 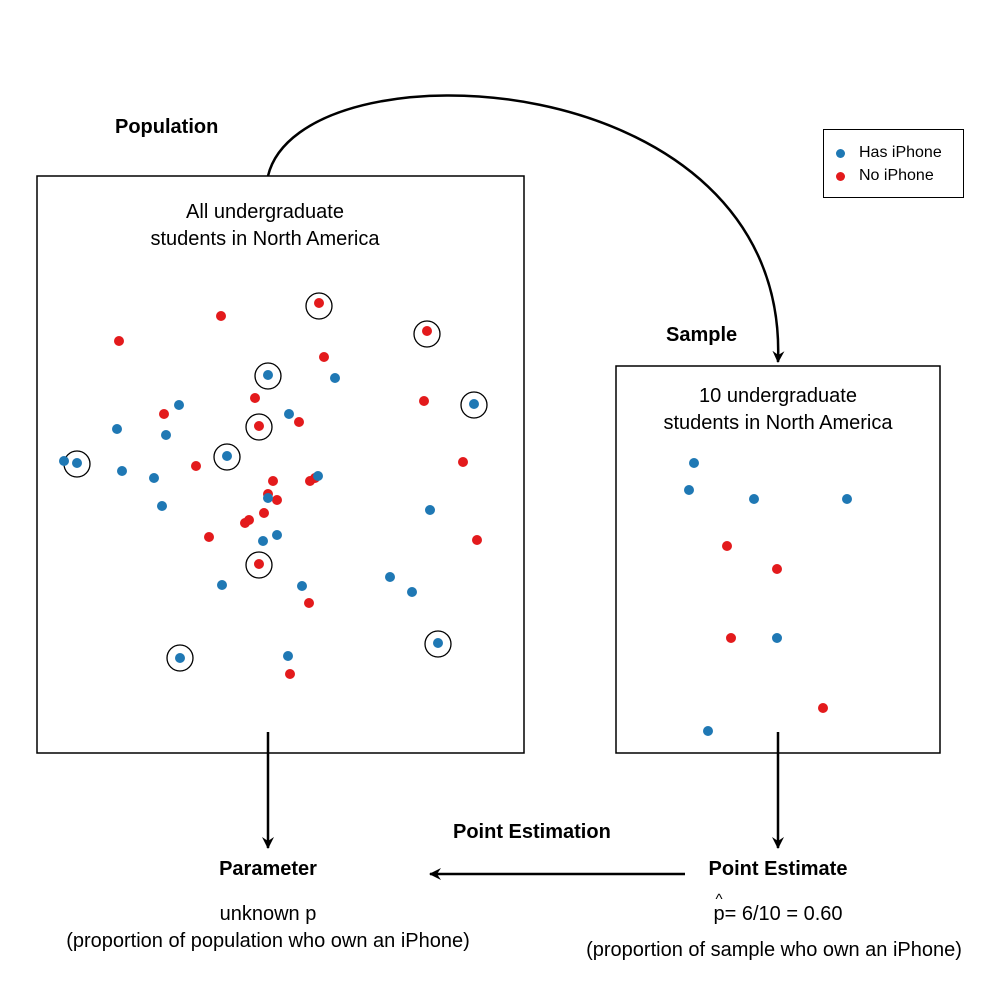 I want to click on legend-label-has-iphone: Has iPhone, so click(x=900, y=152).